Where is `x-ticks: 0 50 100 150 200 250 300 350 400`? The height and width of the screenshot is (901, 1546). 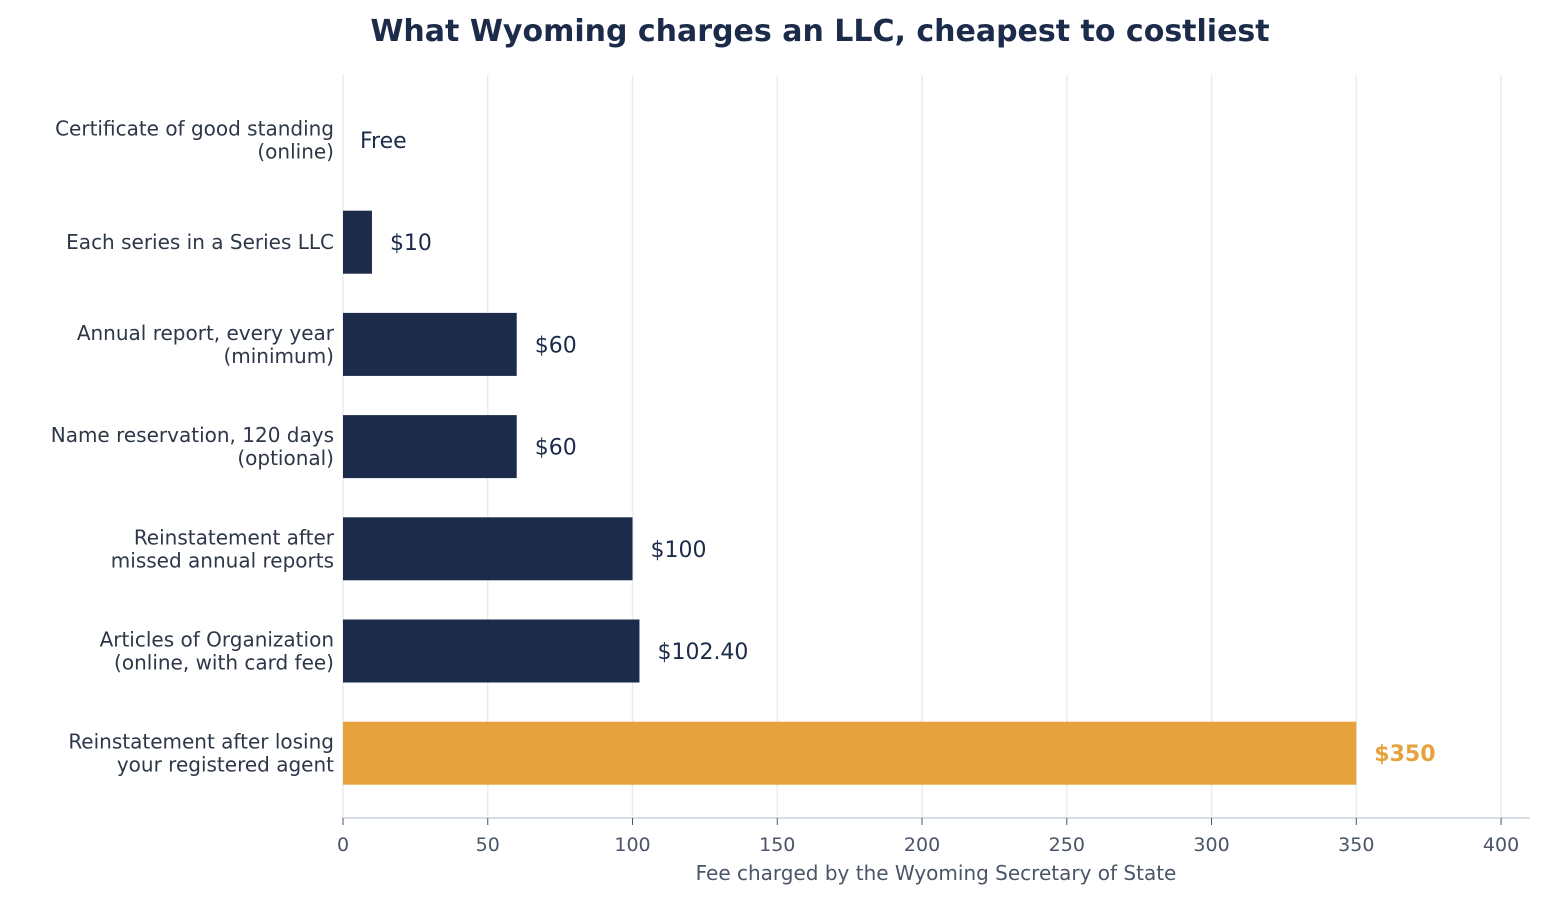 x-ticks: 0 50 100 150 200 250 300 350 400 is located at coordinates (928, 837).